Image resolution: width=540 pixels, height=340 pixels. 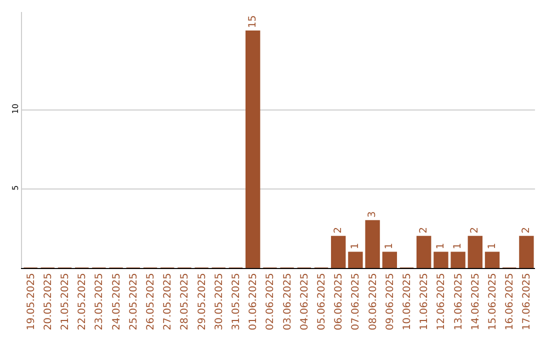 I want to click on x-tick-label: 12.06.2025, so click(x=442, y=301).